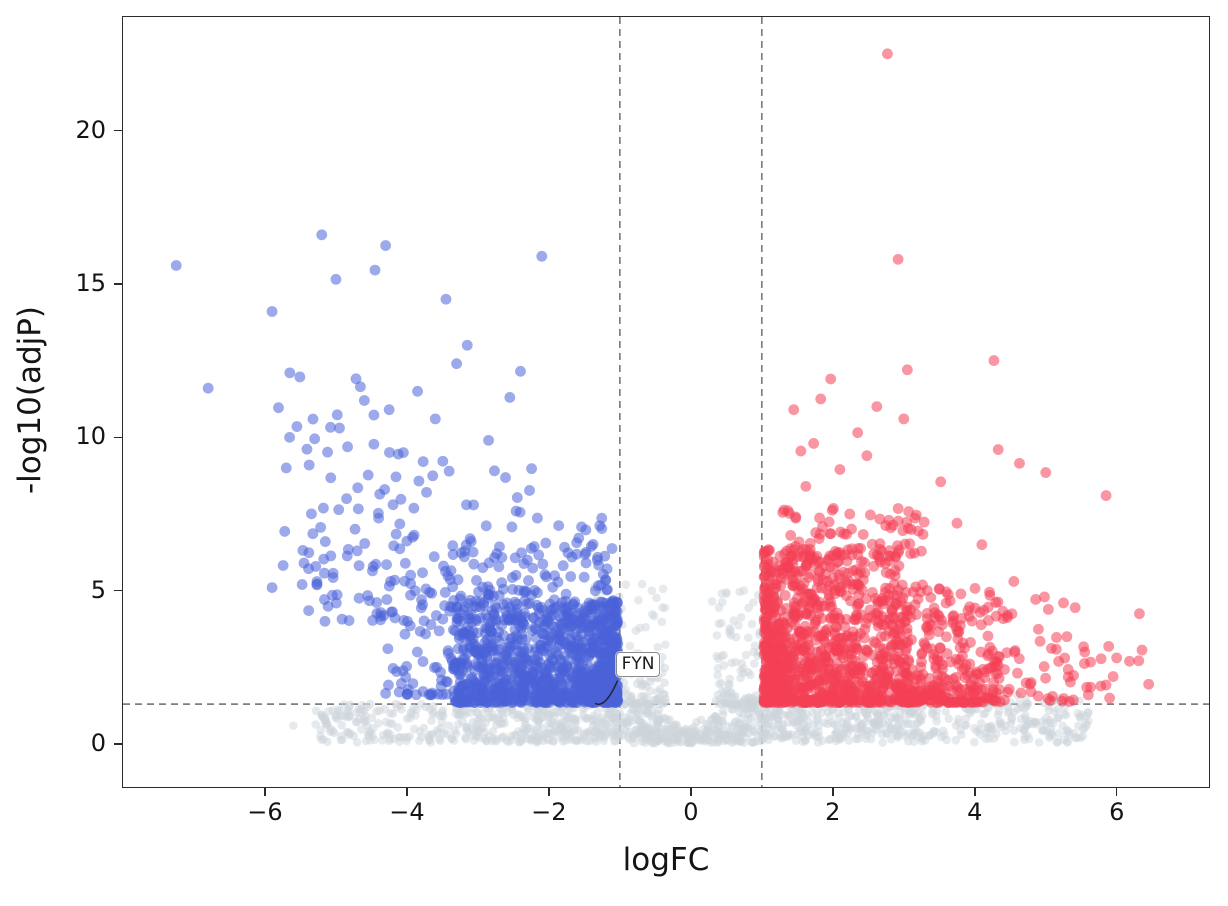 The image size is (1228, 906). Describe the element at coordinates (90, 129) in the screenshot. I see `y-tick-label: 20` at that location.